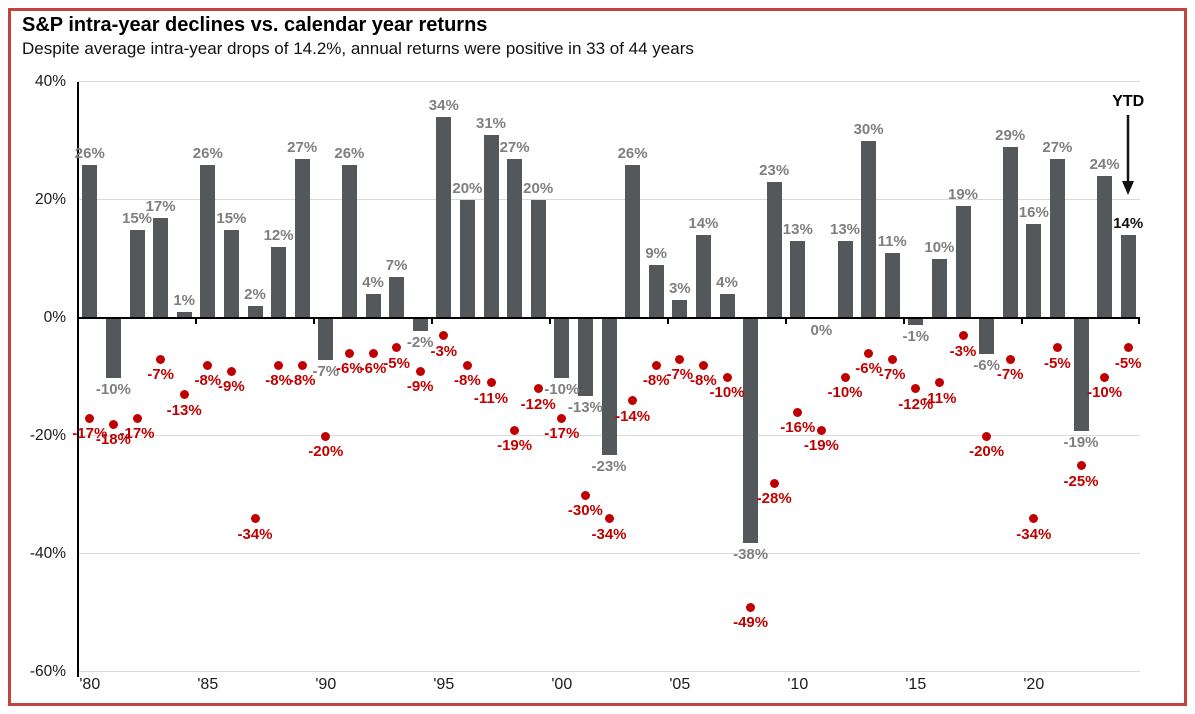  Describe the element at coordinates (845, 279) in the screenshot. I see `bar-2012` at that location.